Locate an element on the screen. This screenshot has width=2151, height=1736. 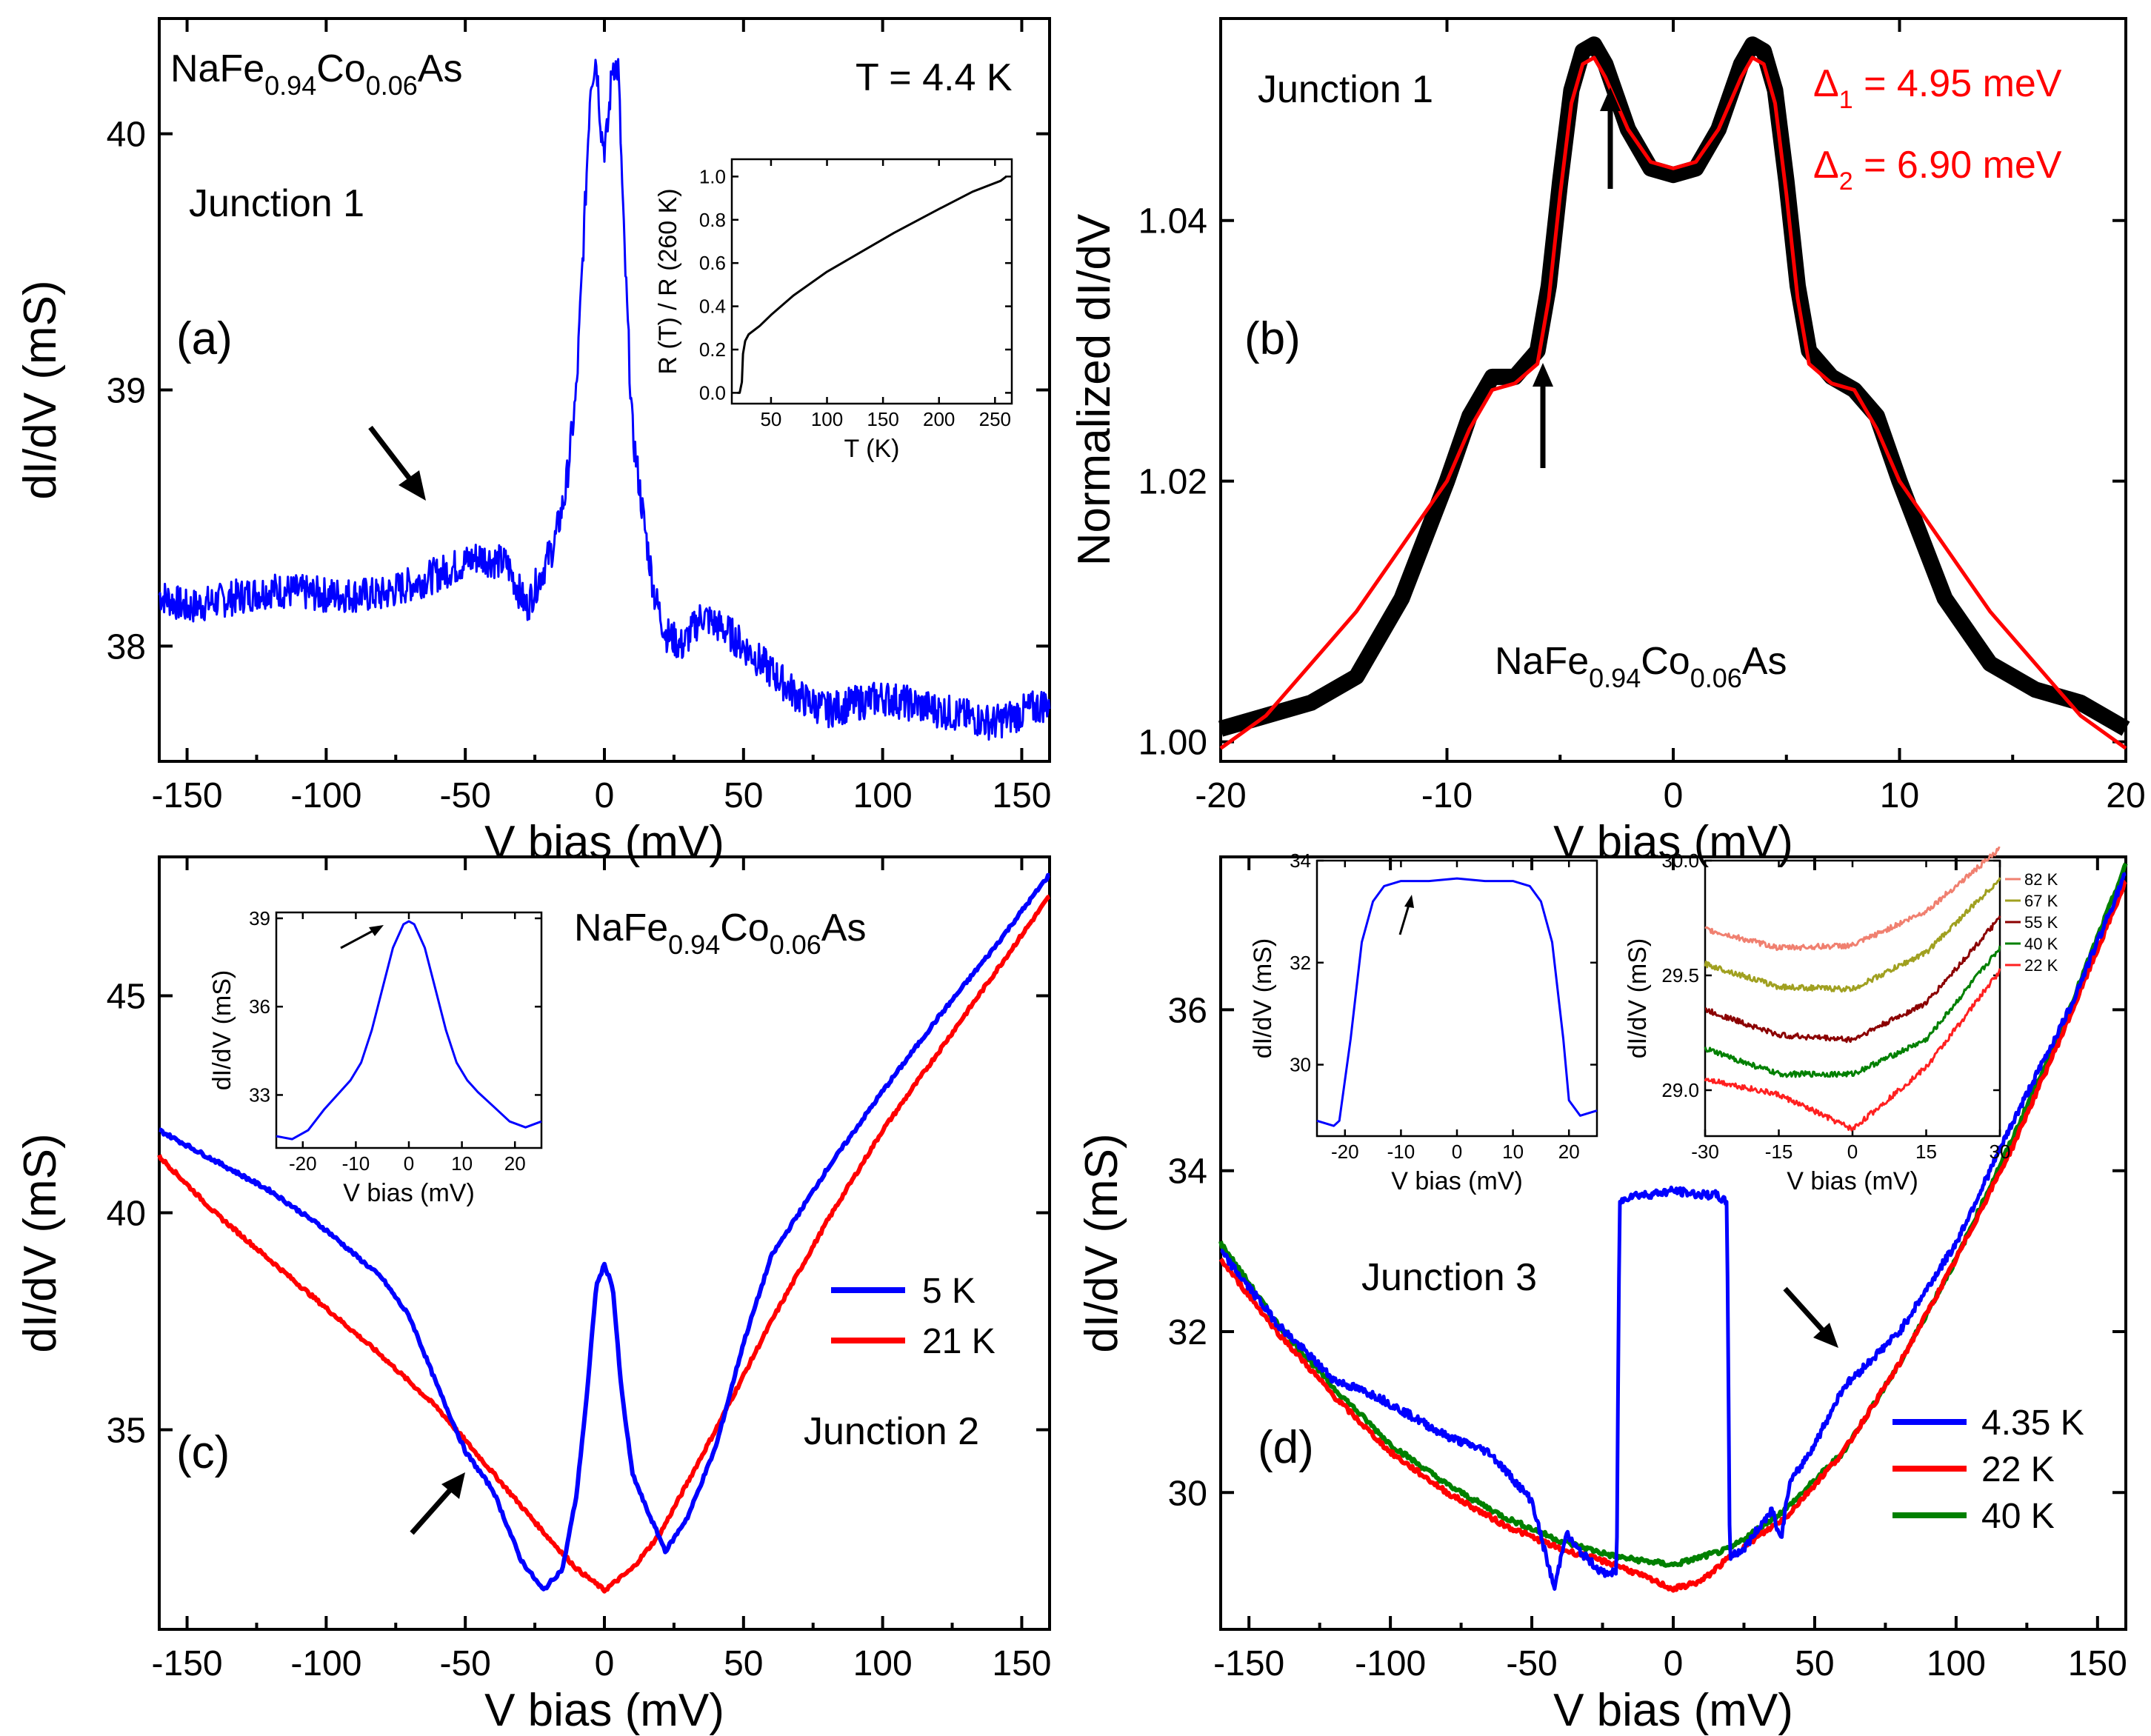
panel-a-inset-ytick-label: 1.0 is located at coordinates (712, 176).